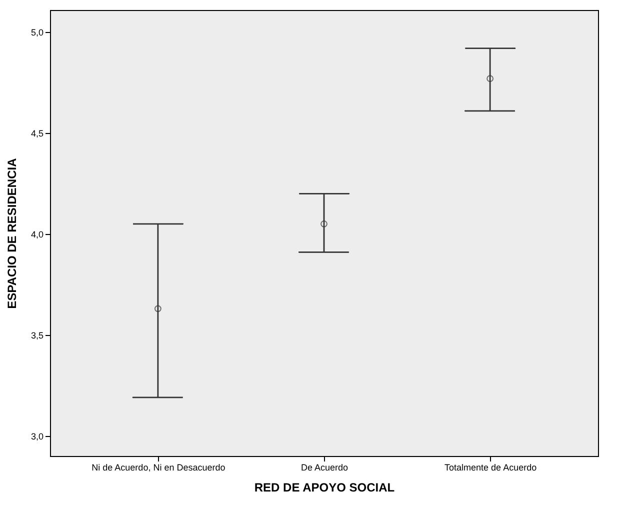  I want to click on y-tick-label: 5,0, so click(37, 33).